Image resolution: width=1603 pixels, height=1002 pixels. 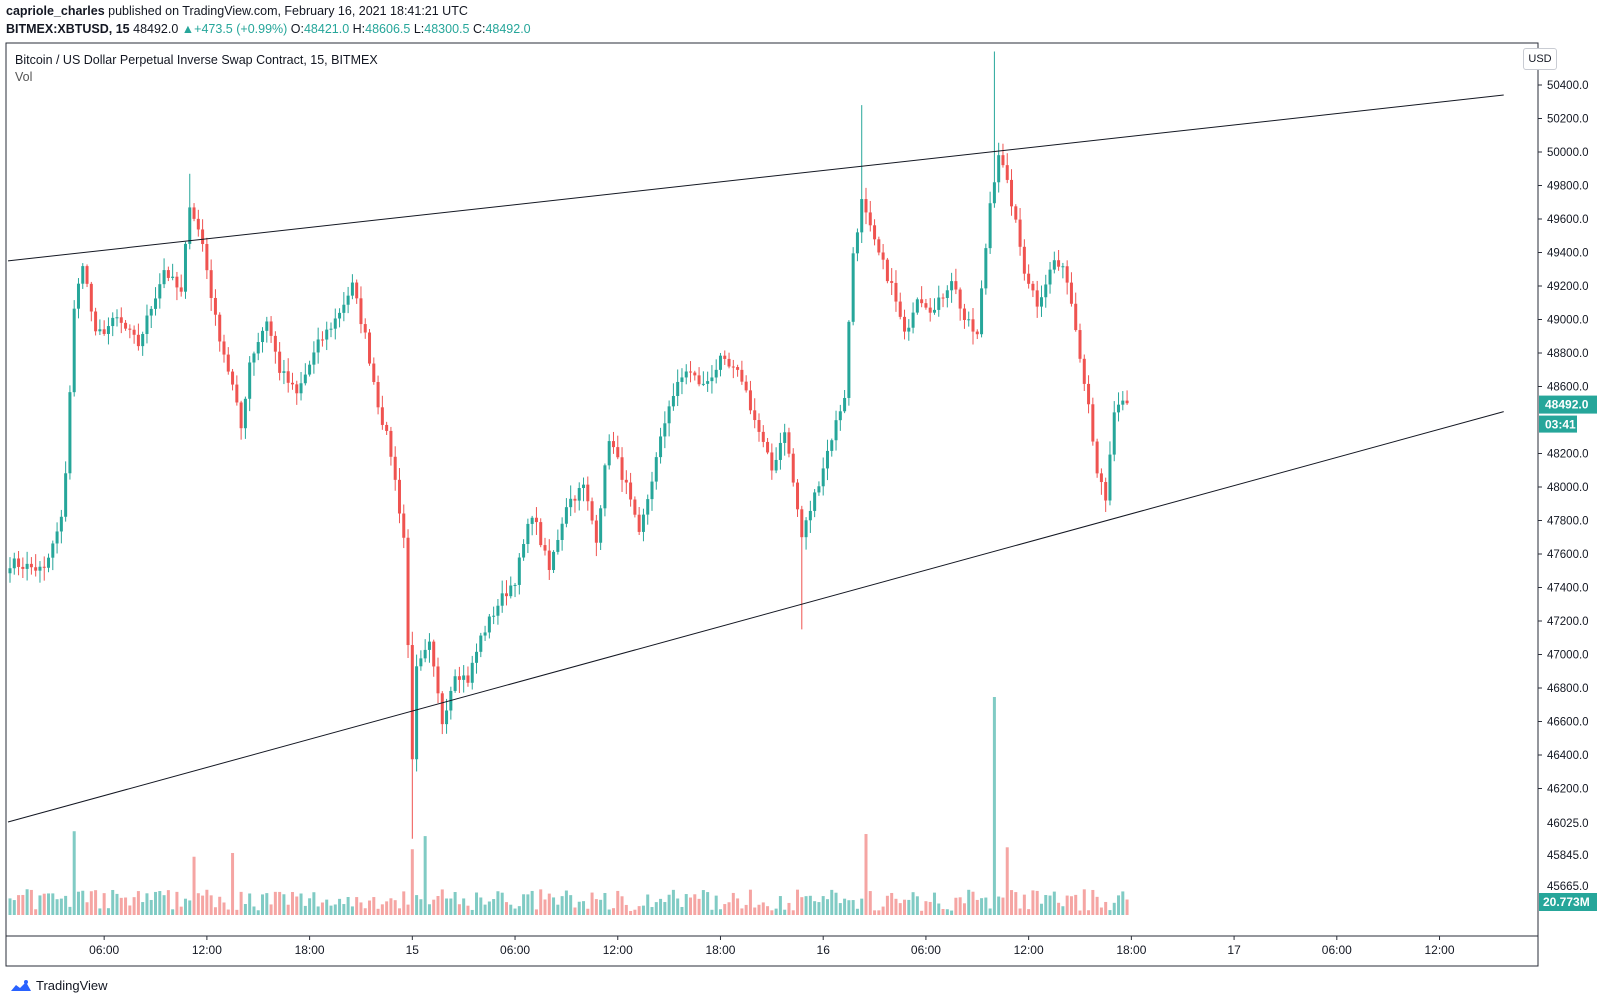 I want to click on volume-tick-label: 45845.0, so click(x=1568, y=856).